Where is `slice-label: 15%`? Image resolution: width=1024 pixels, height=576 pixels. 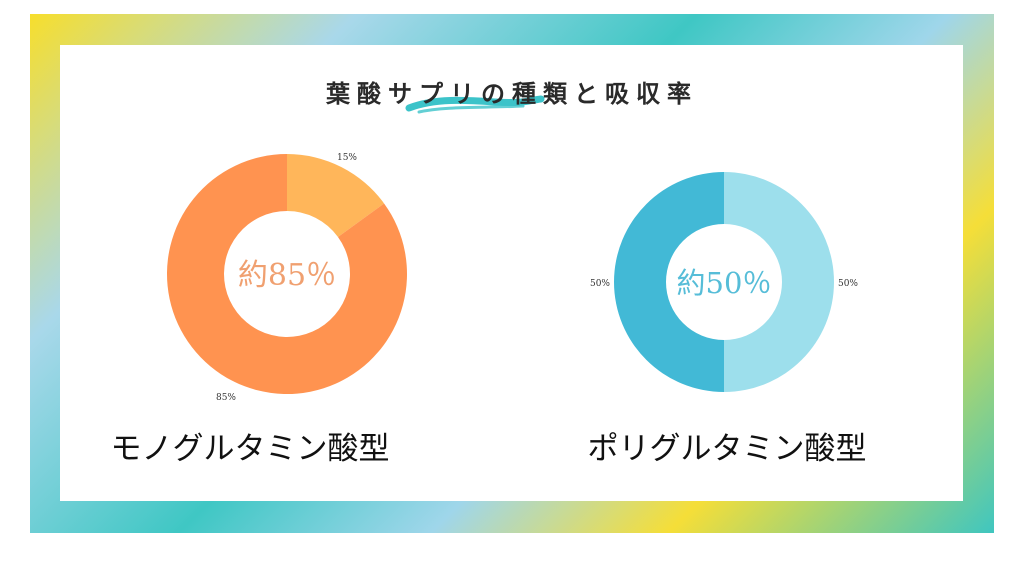
slice-label: 15% is located at coordinates (347, 158).